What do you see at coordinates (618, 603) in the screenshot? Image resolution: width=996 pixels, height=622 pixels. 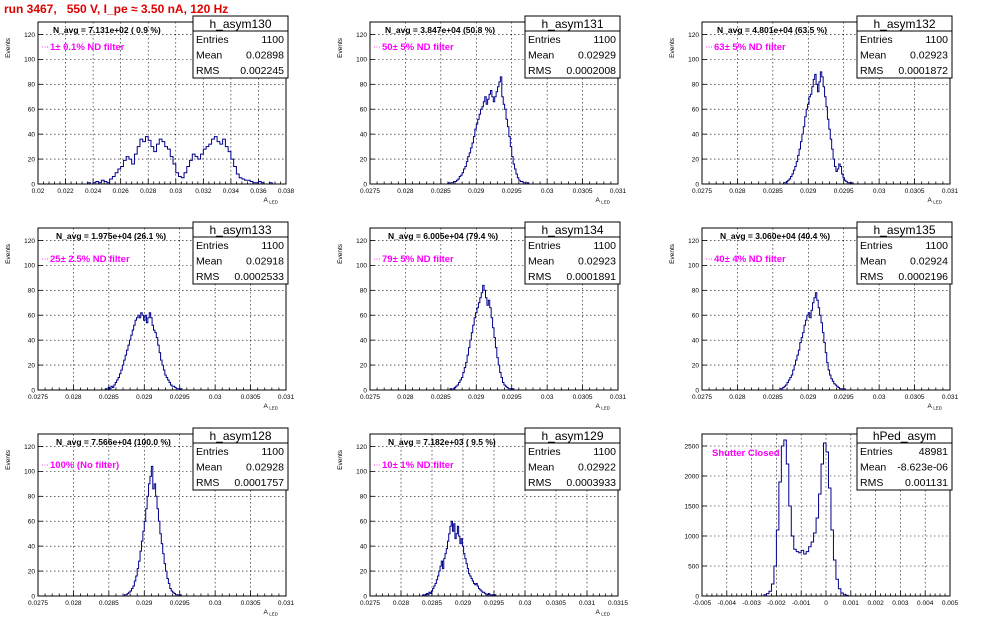 I see `x-tick-label: 0.0315` at bounding box center [618, 603].